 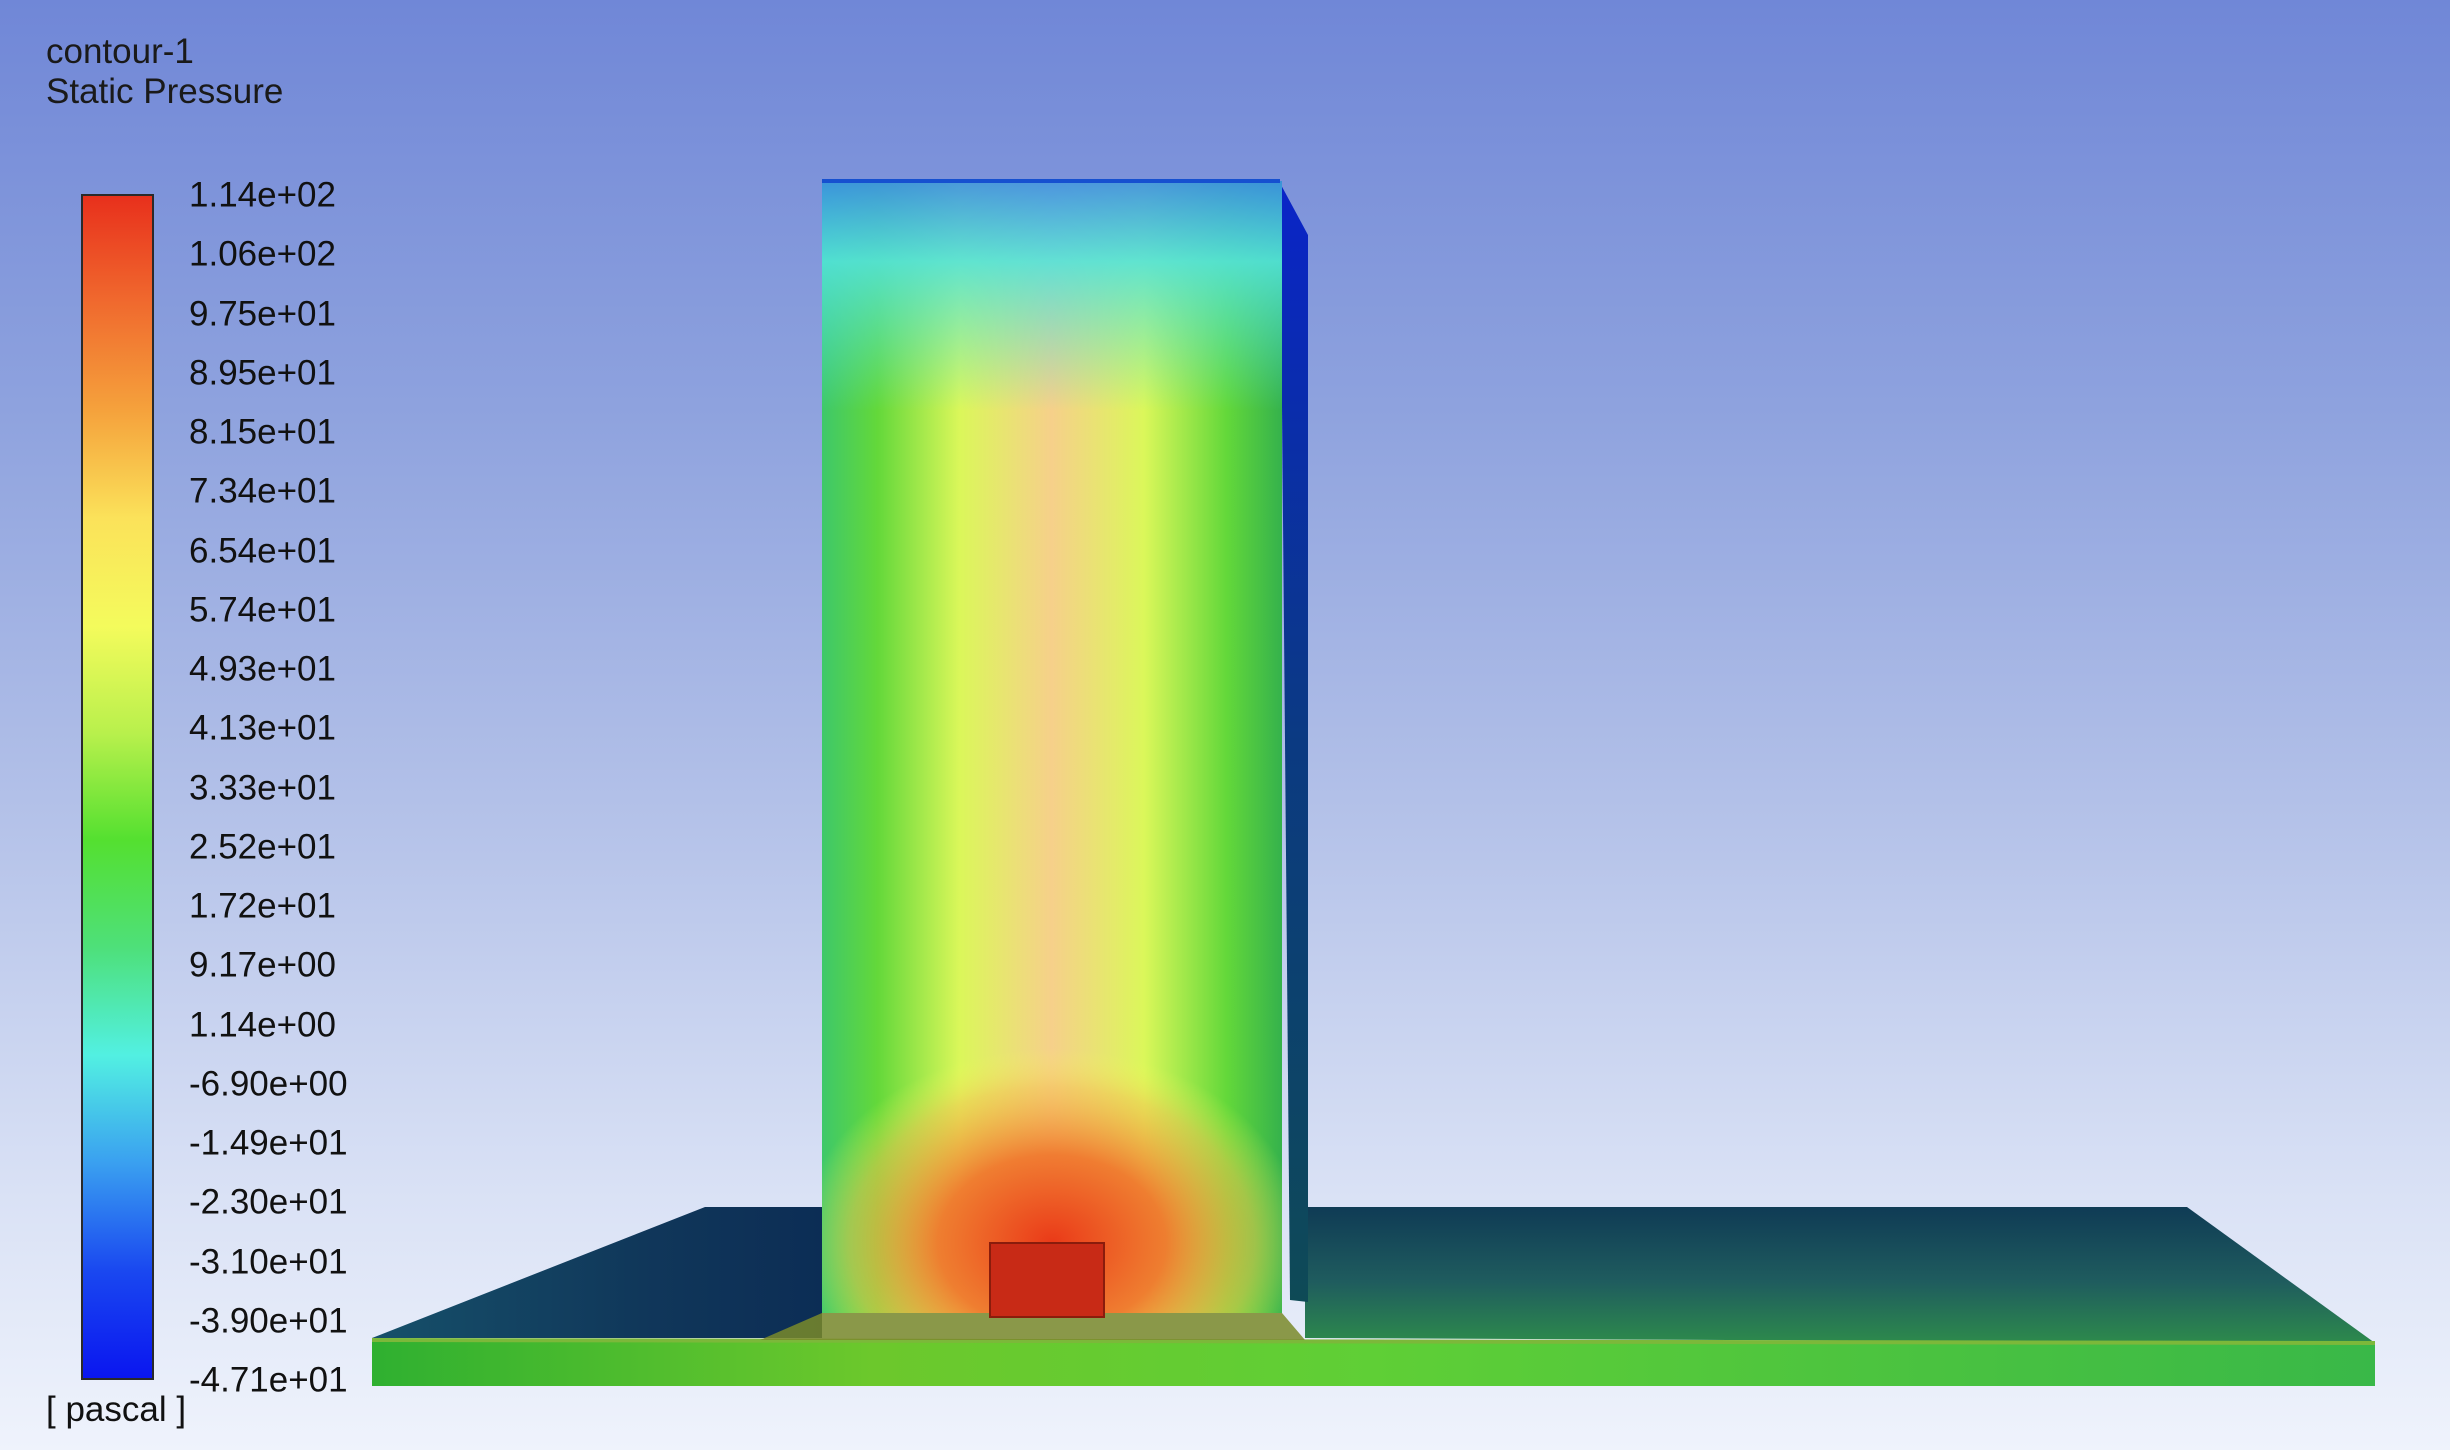 What do you see at coordinates (1032, 1326) in the screenshot?
I see `tower-base-fillet` at bounding box center [1032, 1326].